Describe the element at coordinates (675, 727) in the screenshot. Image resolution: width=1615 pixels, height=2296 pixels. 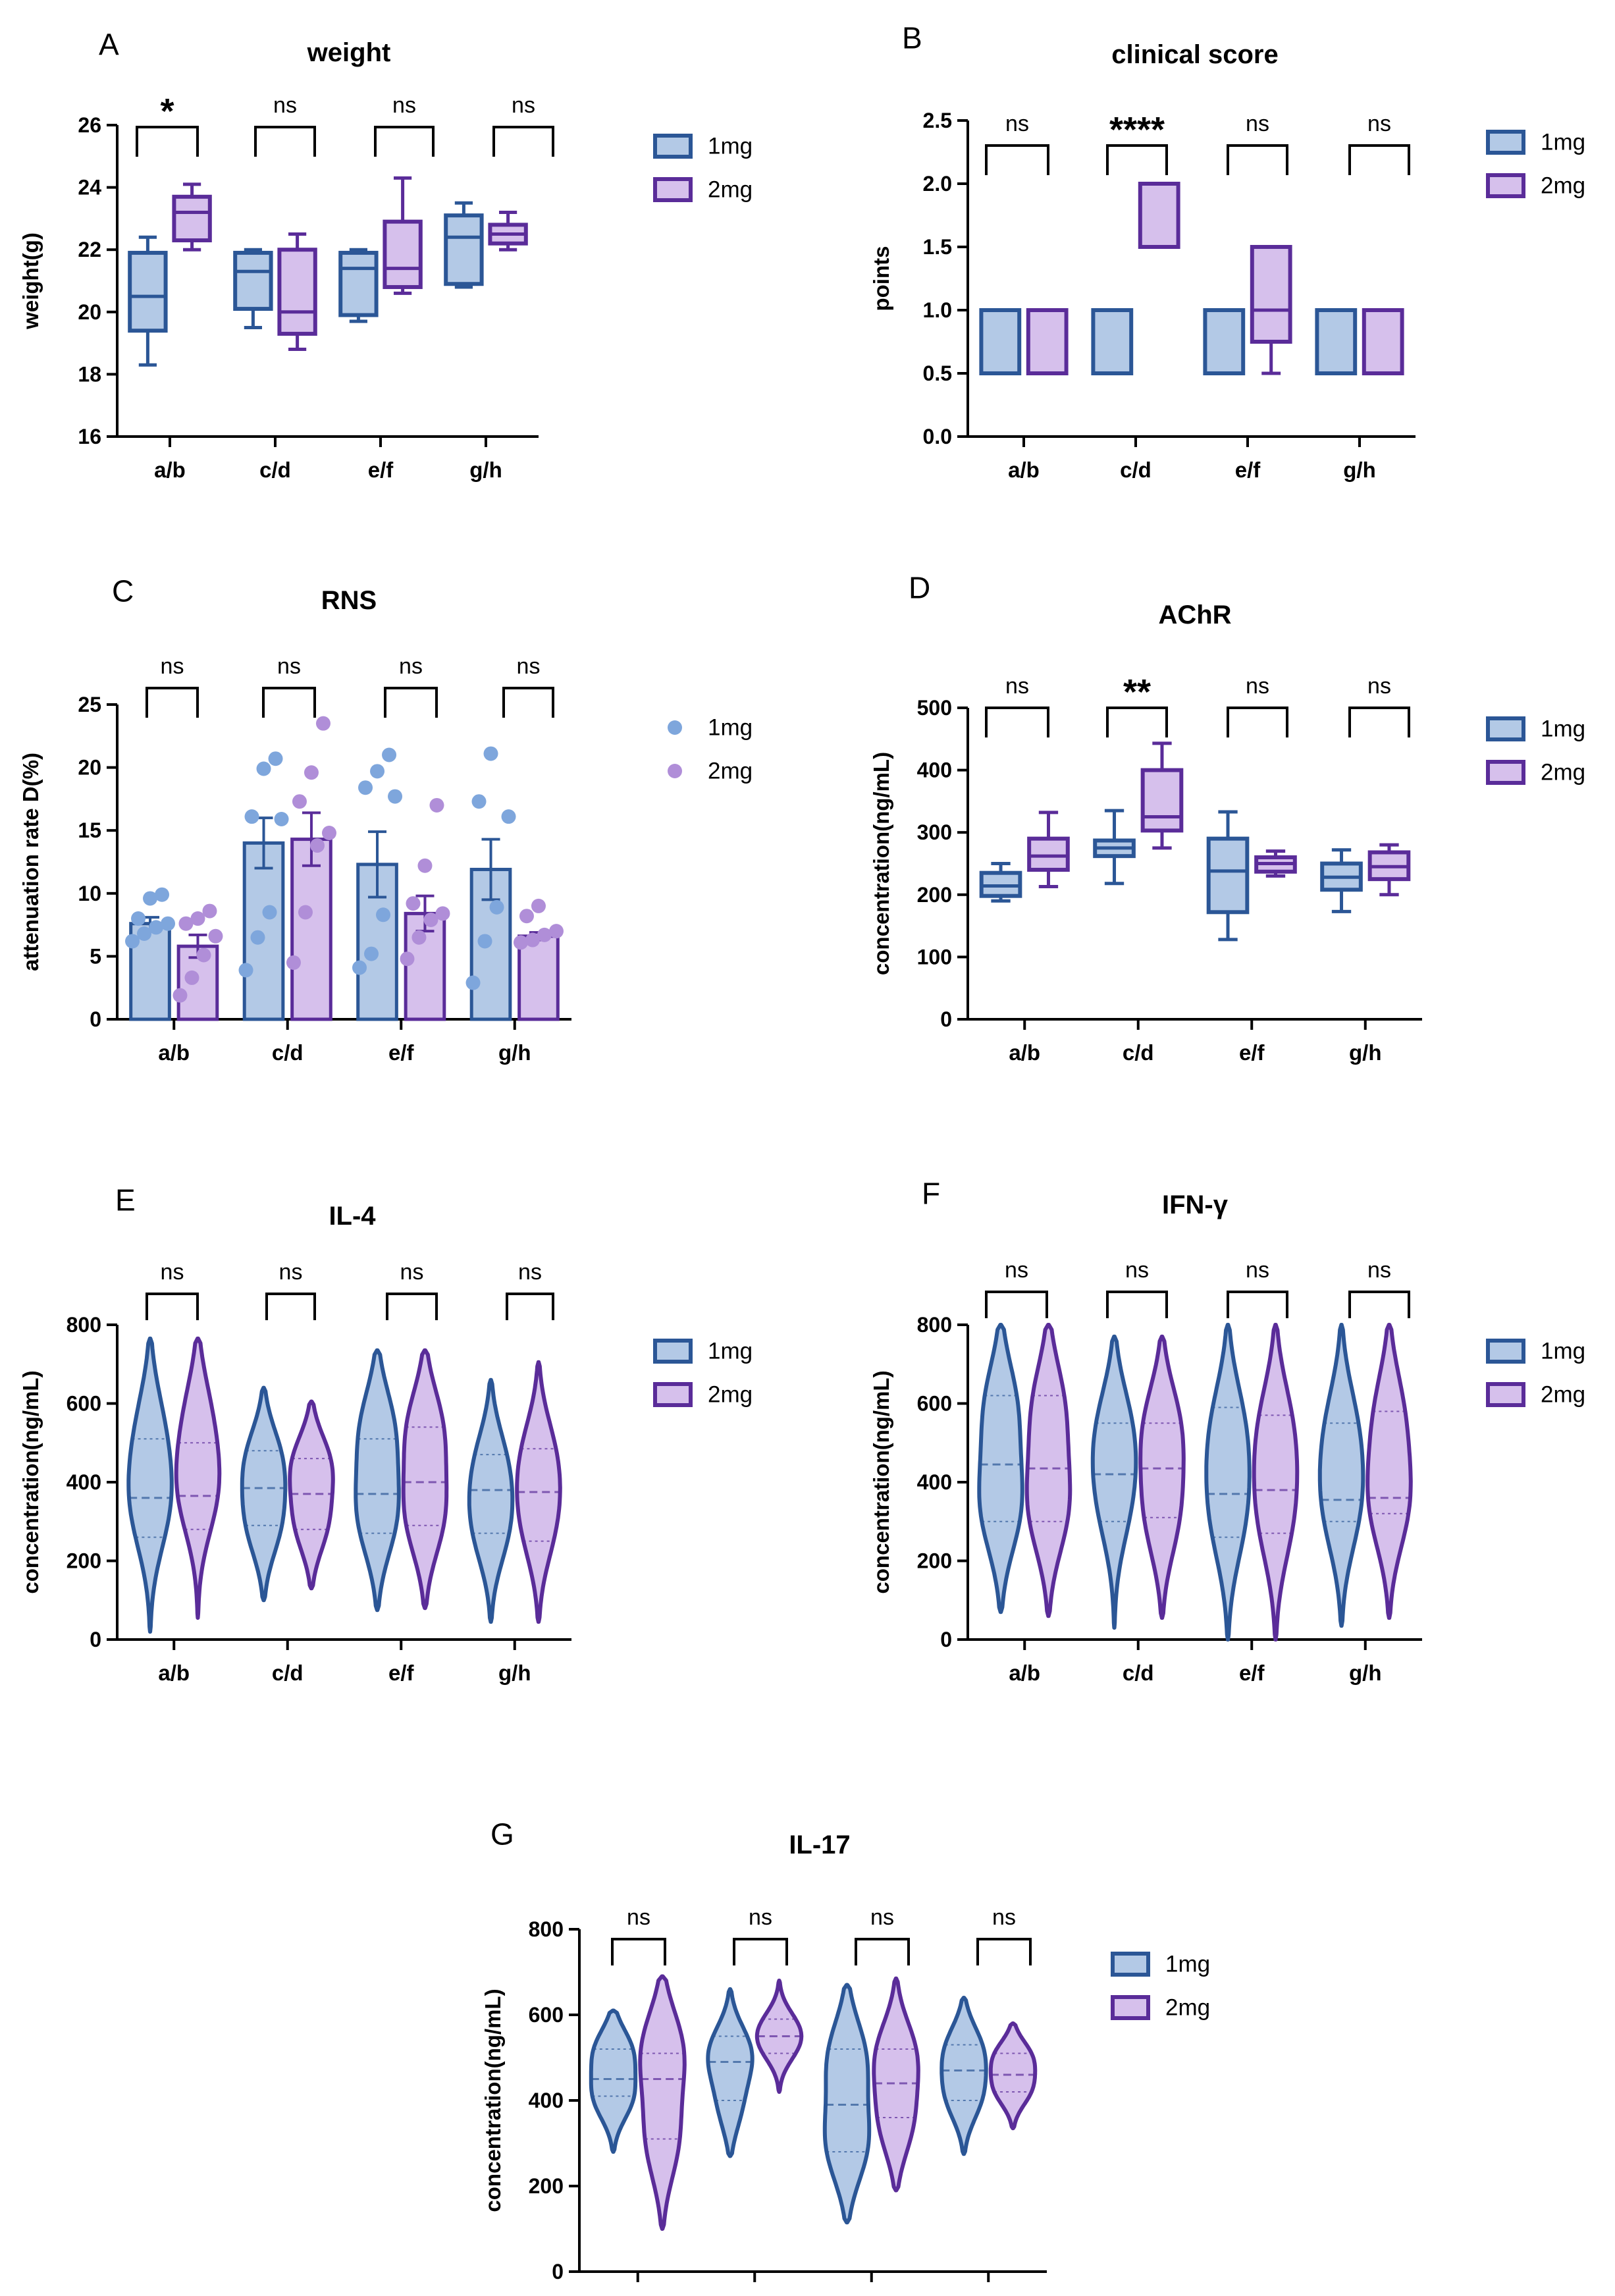
I see `legend-swatch-1mg` at that location.